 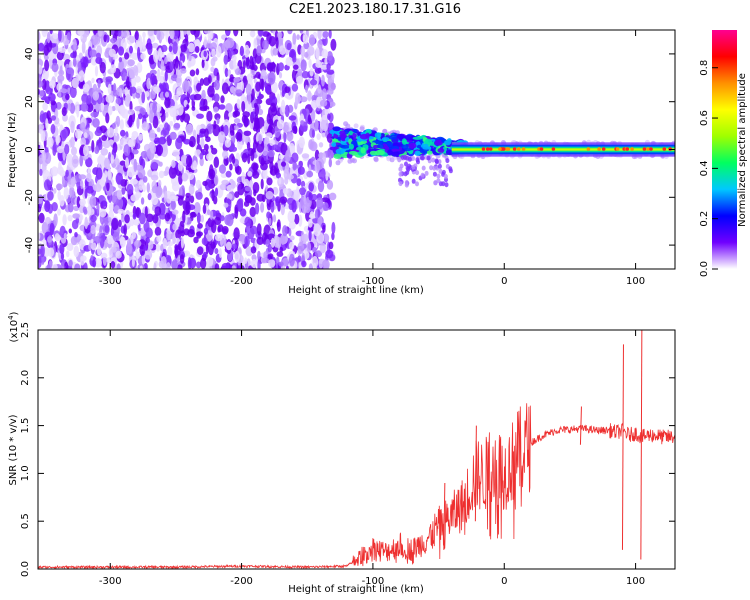 What do you see at coordinates (375, 9) in the screenshot?
I see `page-title: C2E1.2023.180.17.31.G16` at bounding box center [375, 9].